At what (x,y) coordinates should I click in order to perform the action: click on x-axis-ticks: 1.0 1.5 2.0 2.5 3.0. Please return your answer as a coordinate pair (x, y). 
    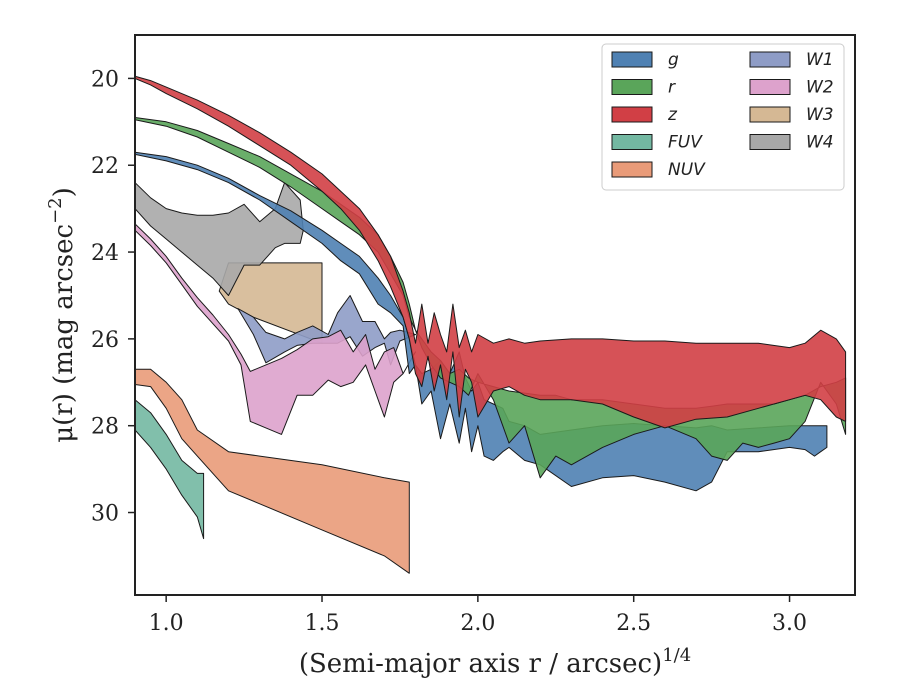
    Looking at the image, I should click on (478, 615).